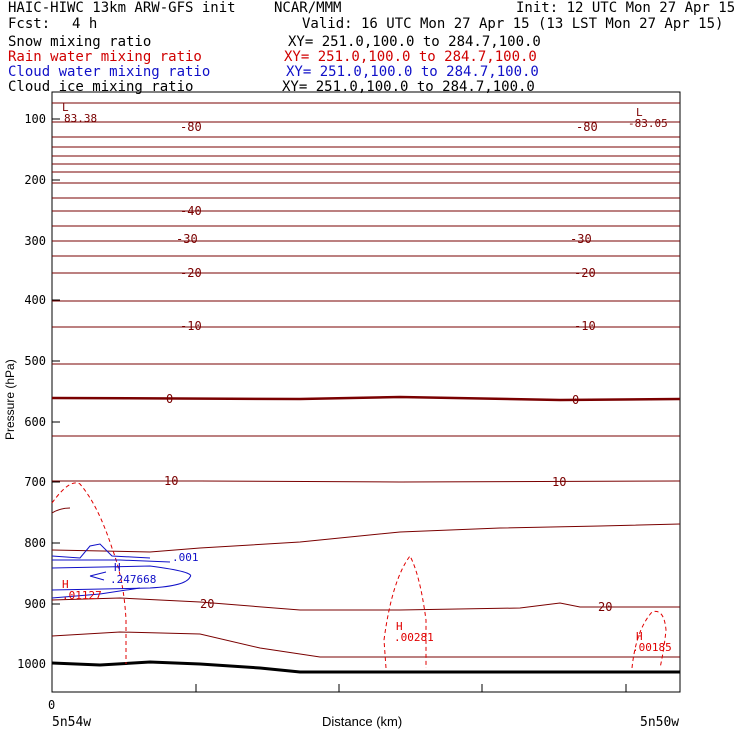 The image size is (740, 740). I want to click on y-tick-label: 1000, so click(31, 664).